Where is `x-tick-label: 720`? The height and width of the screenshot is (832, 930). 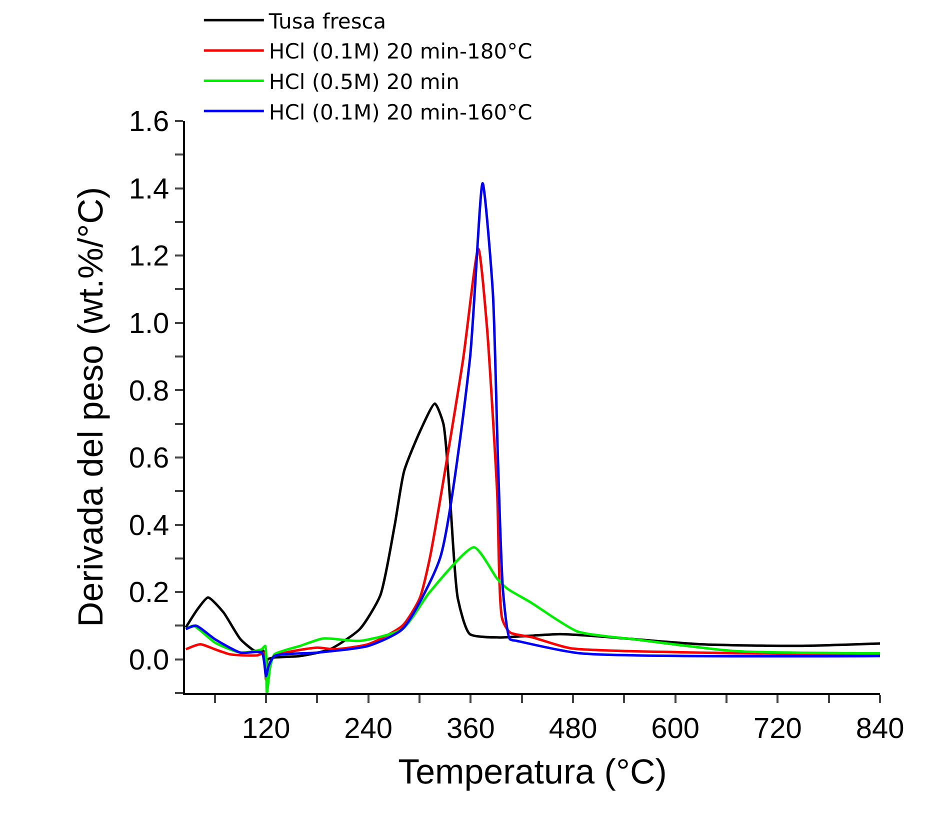 x-tick-label: 720 is located at coordinates (777, 728).